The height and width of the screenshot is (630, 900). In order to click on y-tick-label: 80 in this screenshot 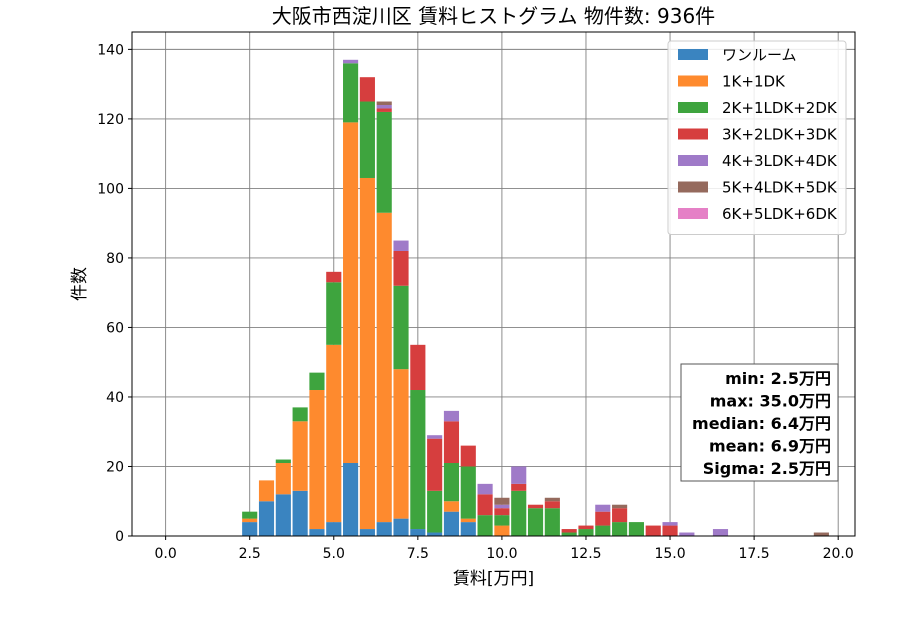, I will do `click(115, 259)`.